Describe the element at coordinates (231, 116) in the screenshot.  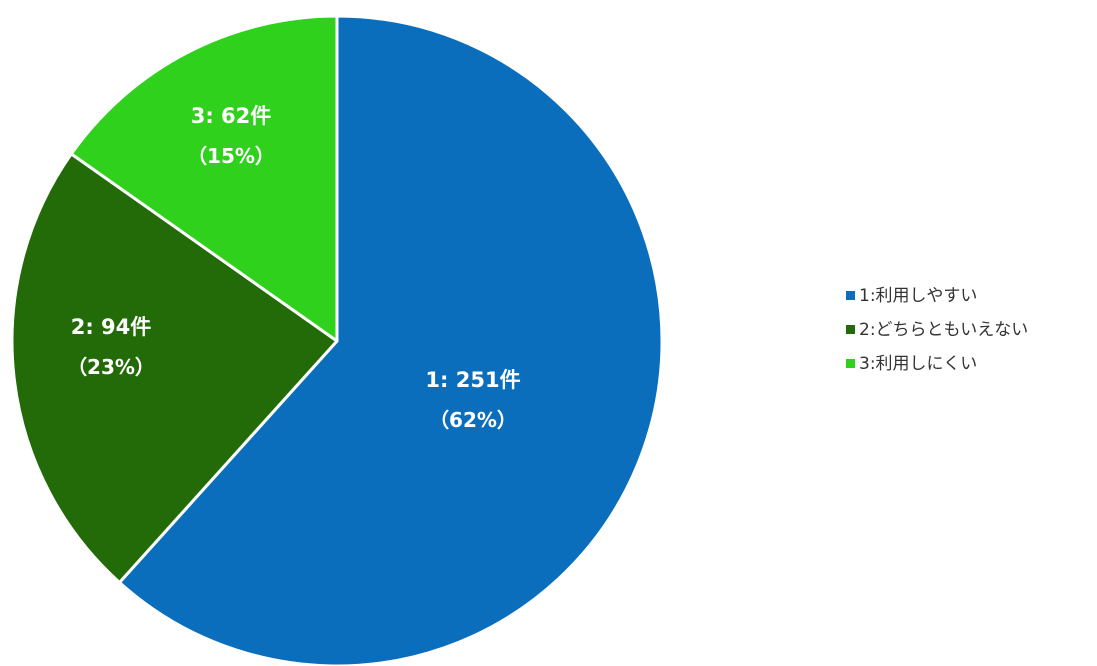
I see `slice-label-count-3: 3: 62件` at that location.